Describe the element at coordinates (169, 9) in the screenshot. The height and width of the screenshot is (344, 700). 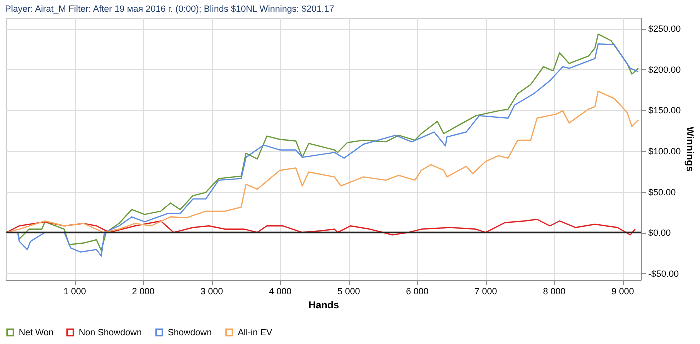
I see `chart-title: Player: Airat_M Filter: After 19 мая 2016 г. (0:00); Blinds $10NL Winnings: $201.17` at that location.